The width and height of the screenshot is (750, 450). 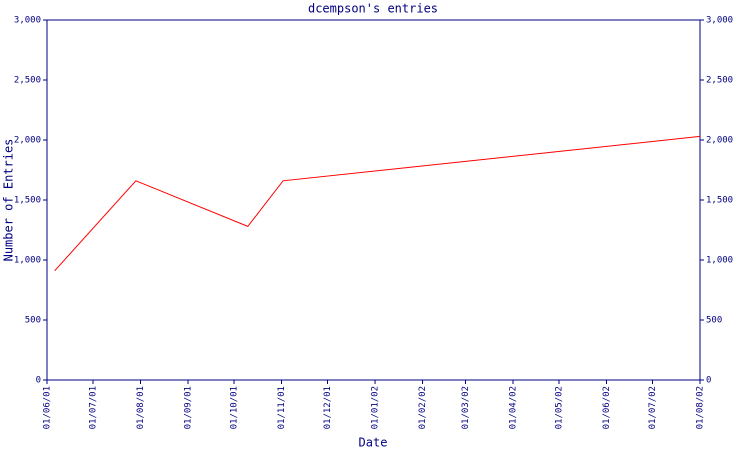 What do you see at coordinates (719, 81) in the screenshot?
I see `y2-tick-label: 2,500` at bounding box center [719, 81].